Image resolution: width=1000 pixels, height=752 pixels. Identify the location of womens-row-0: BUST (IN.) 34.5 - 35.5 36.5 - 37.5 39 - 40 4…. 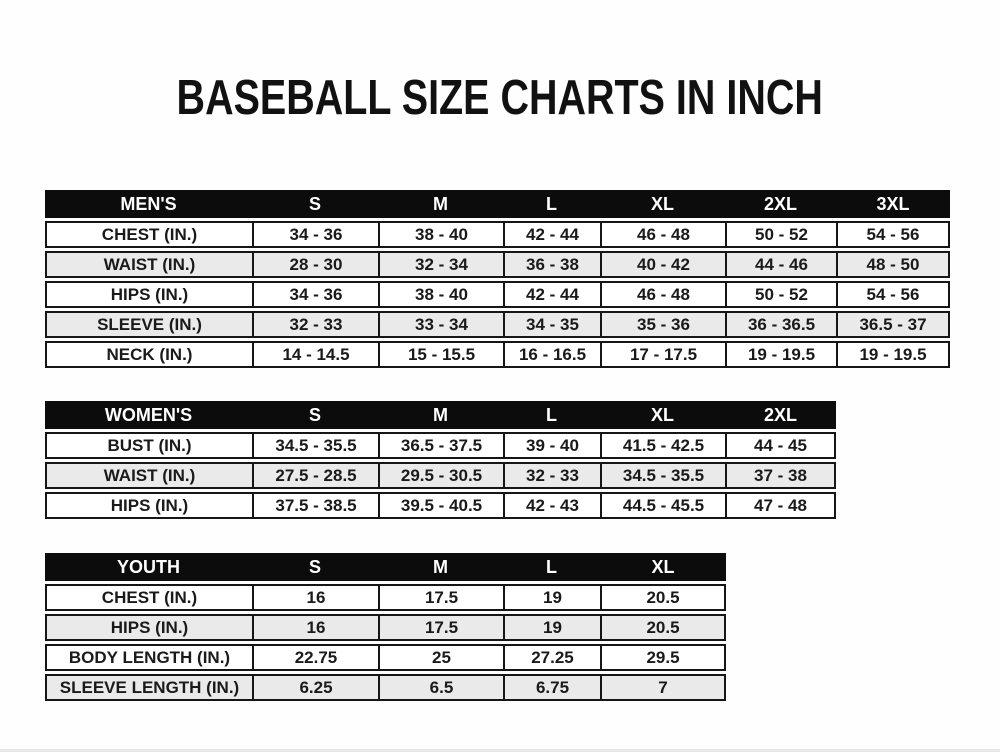
(440, 445).